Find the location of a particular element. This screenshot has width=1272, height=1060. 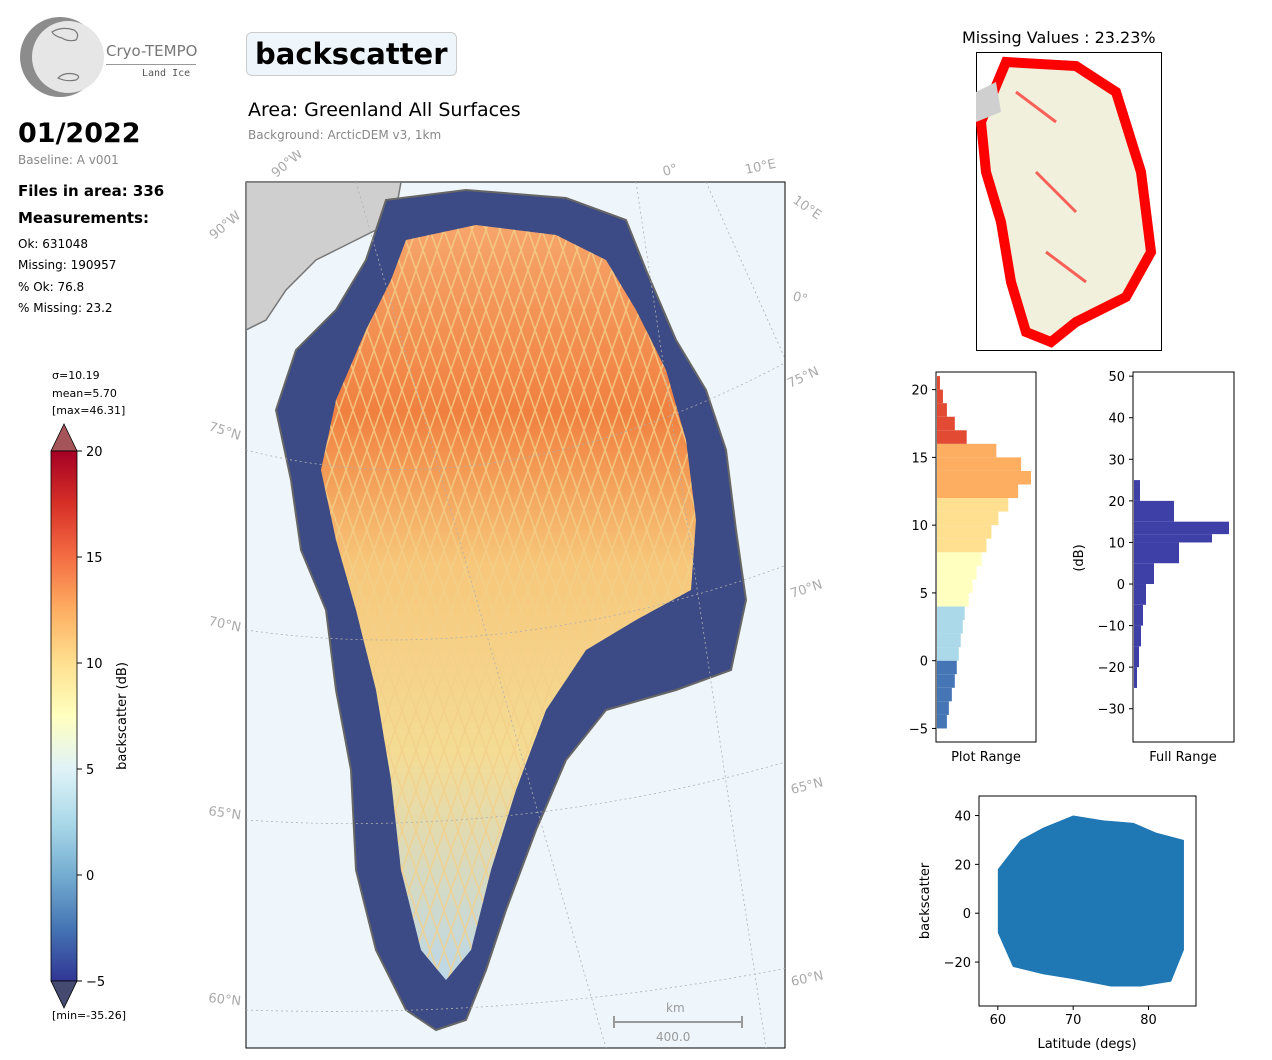

logo-divider is located at coordinates (151, 64).